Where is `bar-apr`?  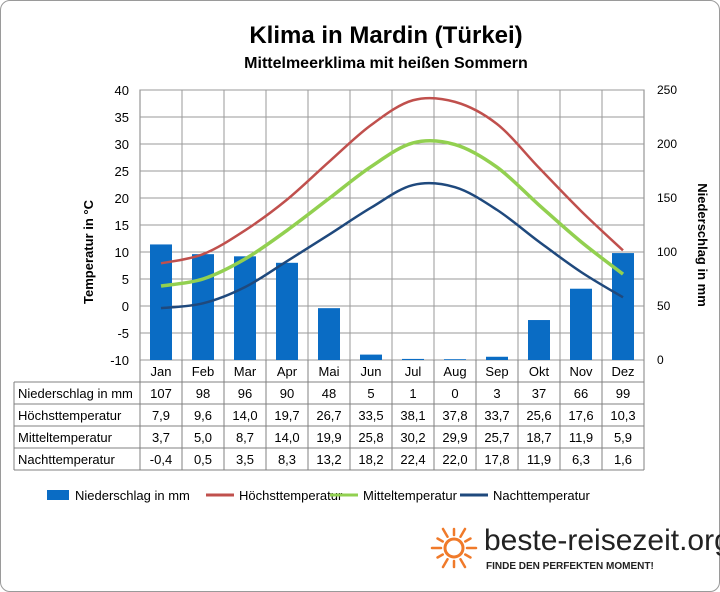
bar-apr is located at coordinates (287, 311).